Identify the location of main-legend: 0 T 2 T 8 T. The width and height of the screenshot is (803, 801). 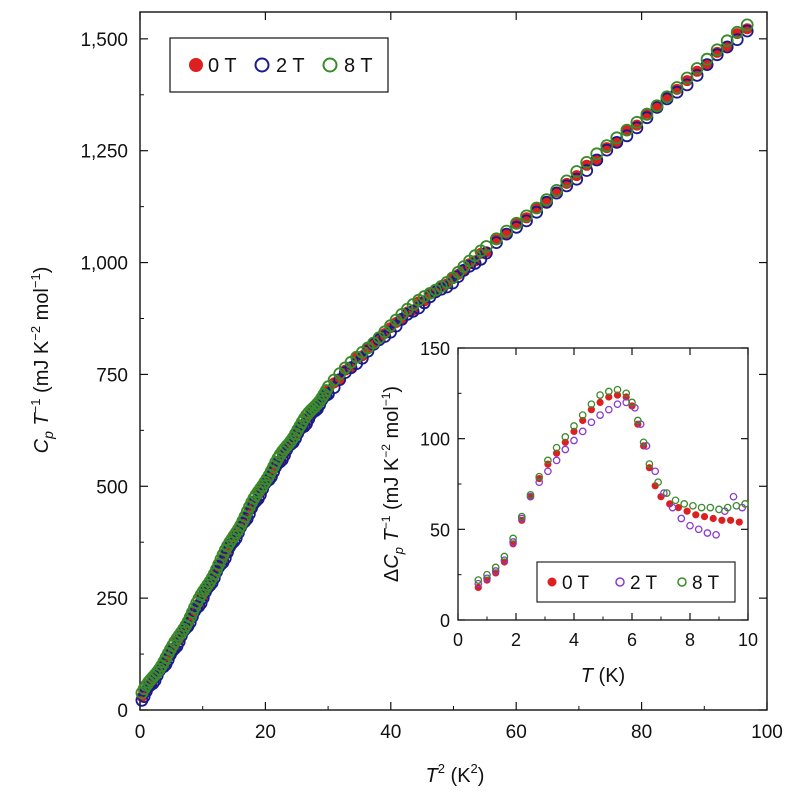
(279, 65).